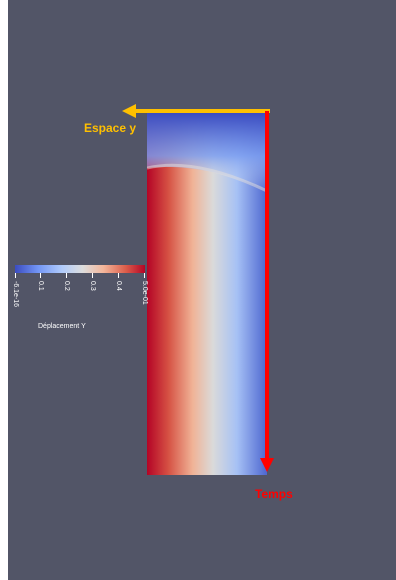 The width and height of the screenshot is (396, 580). I want to click on colorbar-tick-label: -6.1e-16, so click(15, 294).